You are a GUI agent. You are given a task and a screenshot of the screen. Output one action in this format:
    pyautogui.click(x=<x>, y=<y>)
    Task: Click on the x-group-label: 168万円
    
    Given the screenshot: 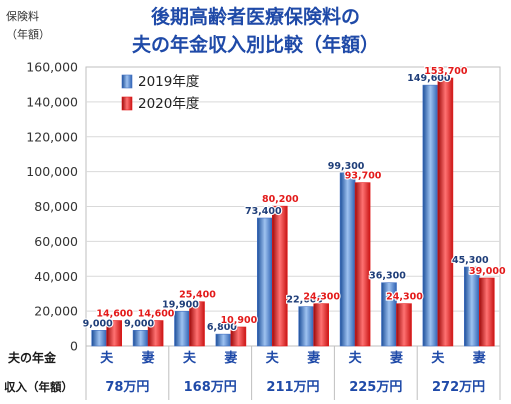 What is the action you would take?
    pyautogui.click(x=210, y=387)
    